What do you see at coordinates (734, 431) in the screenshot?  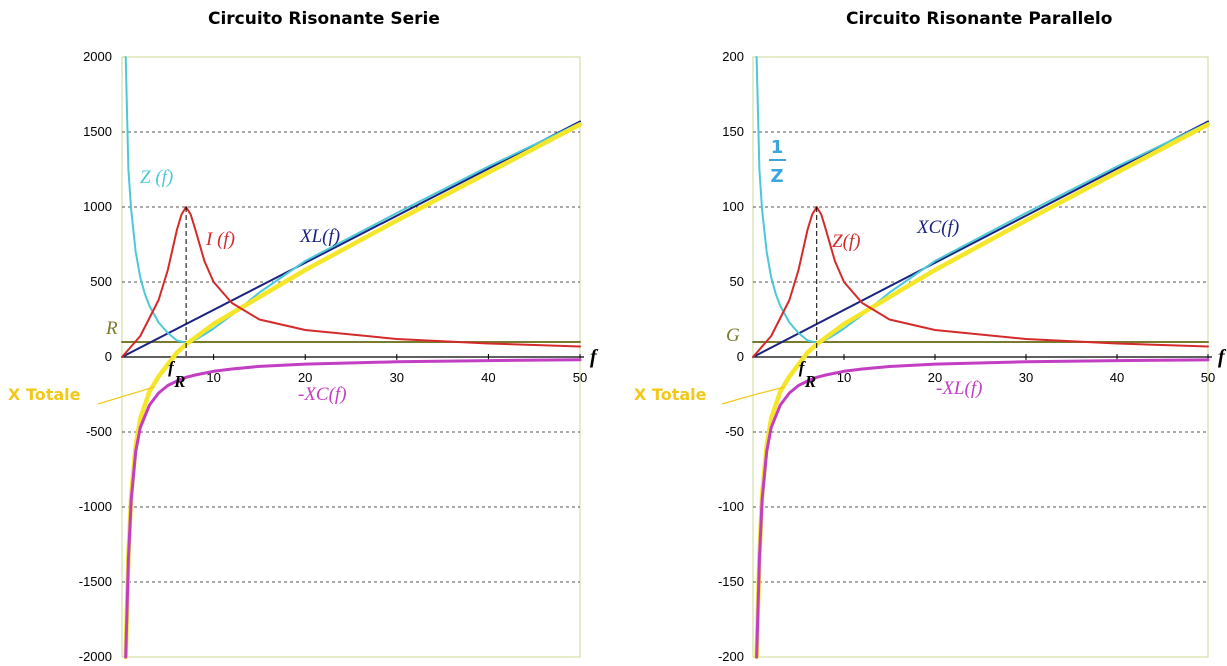 I see `y-tick-label: -50` at bounding box center [734, 431].